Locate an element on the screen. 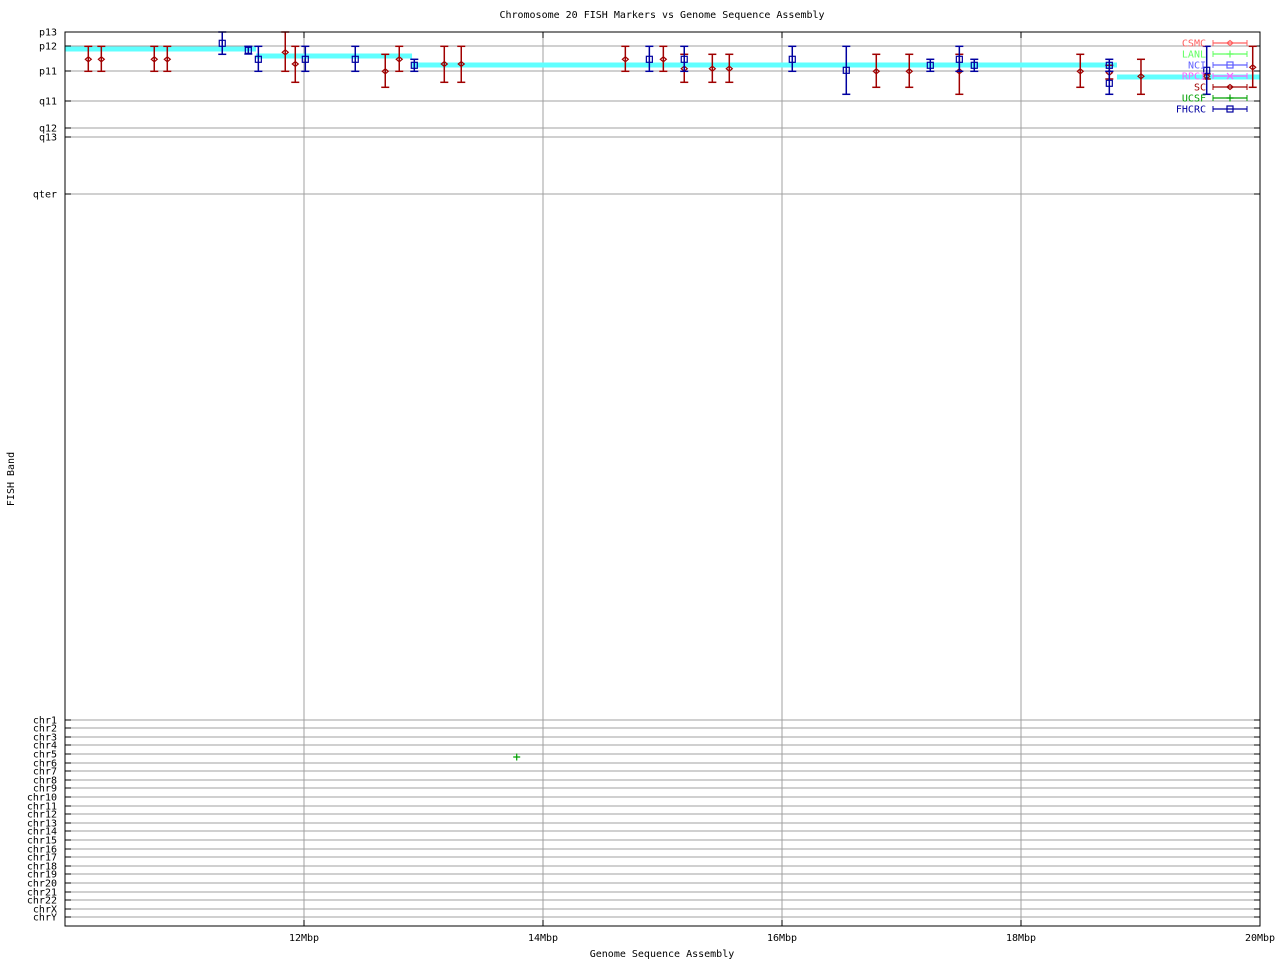 This screenshot has width=1280, height=960. y-tick-label: chr15 is located at coordinates (42, 841).